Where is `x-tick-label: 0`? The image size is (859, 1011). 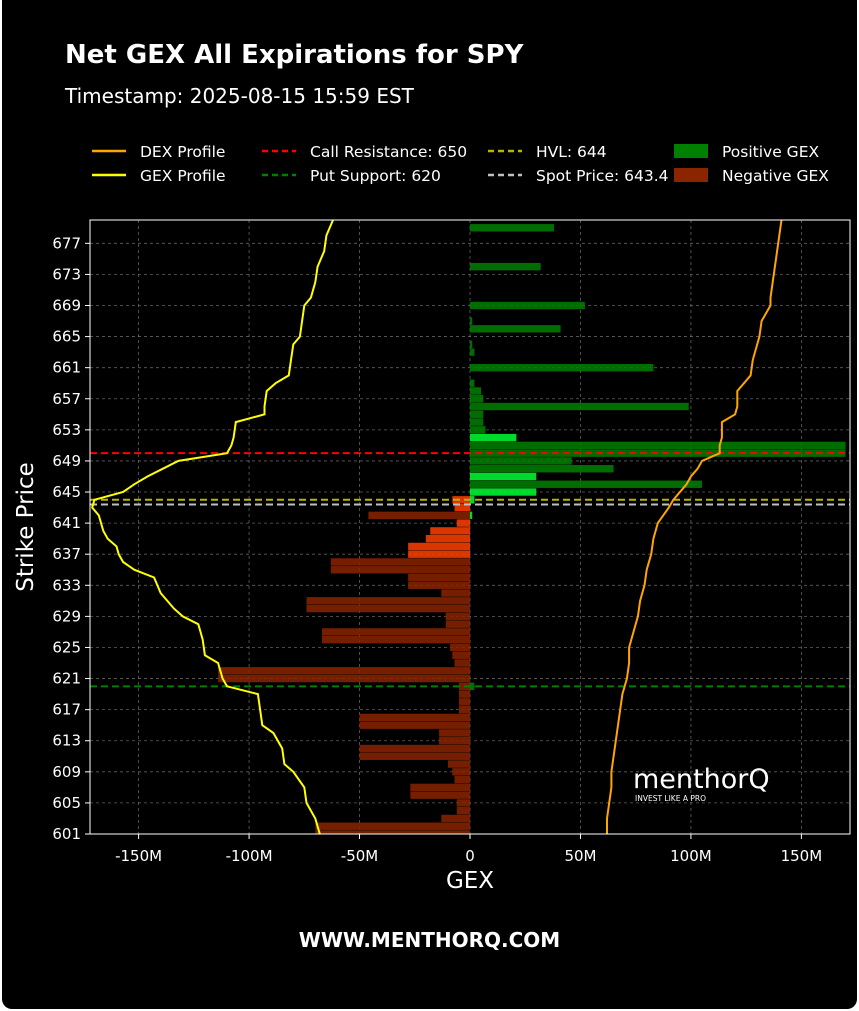
x-tick-label: 0 is located at coordinates (470, 856).